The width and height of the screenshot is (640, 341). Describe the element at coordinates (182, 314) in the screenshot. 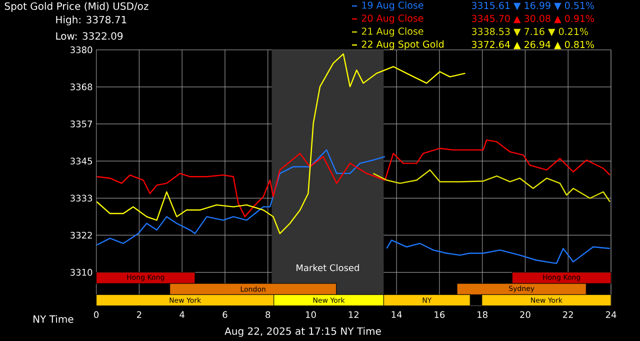

I see `x-tick-label: 4` at that location.